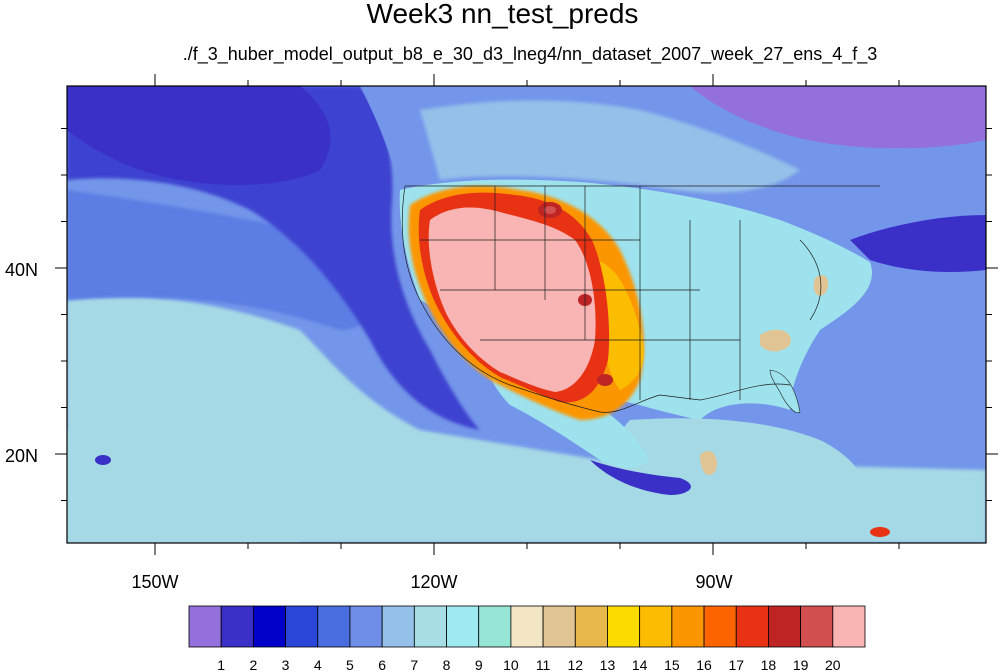 The height and width of the screenshot is (672, 1005). I want to click on colorbar, so click(527, 626).